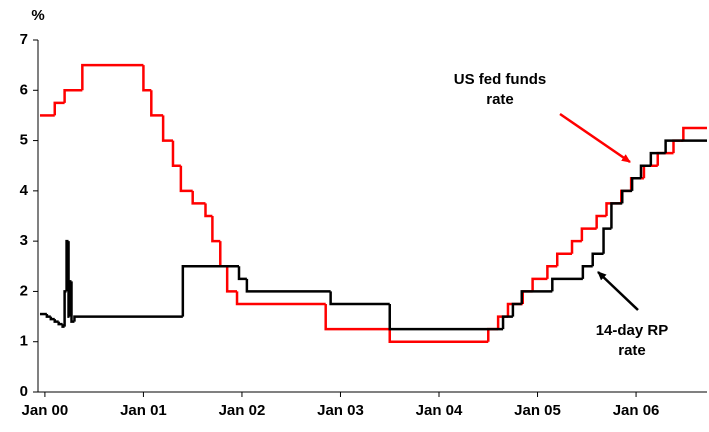 The height and width of the screenshot is (432, 709). Describe the element at coordinates (45, 410) in the screenshot. I see `x-tick-label: Jan 00` at that location.